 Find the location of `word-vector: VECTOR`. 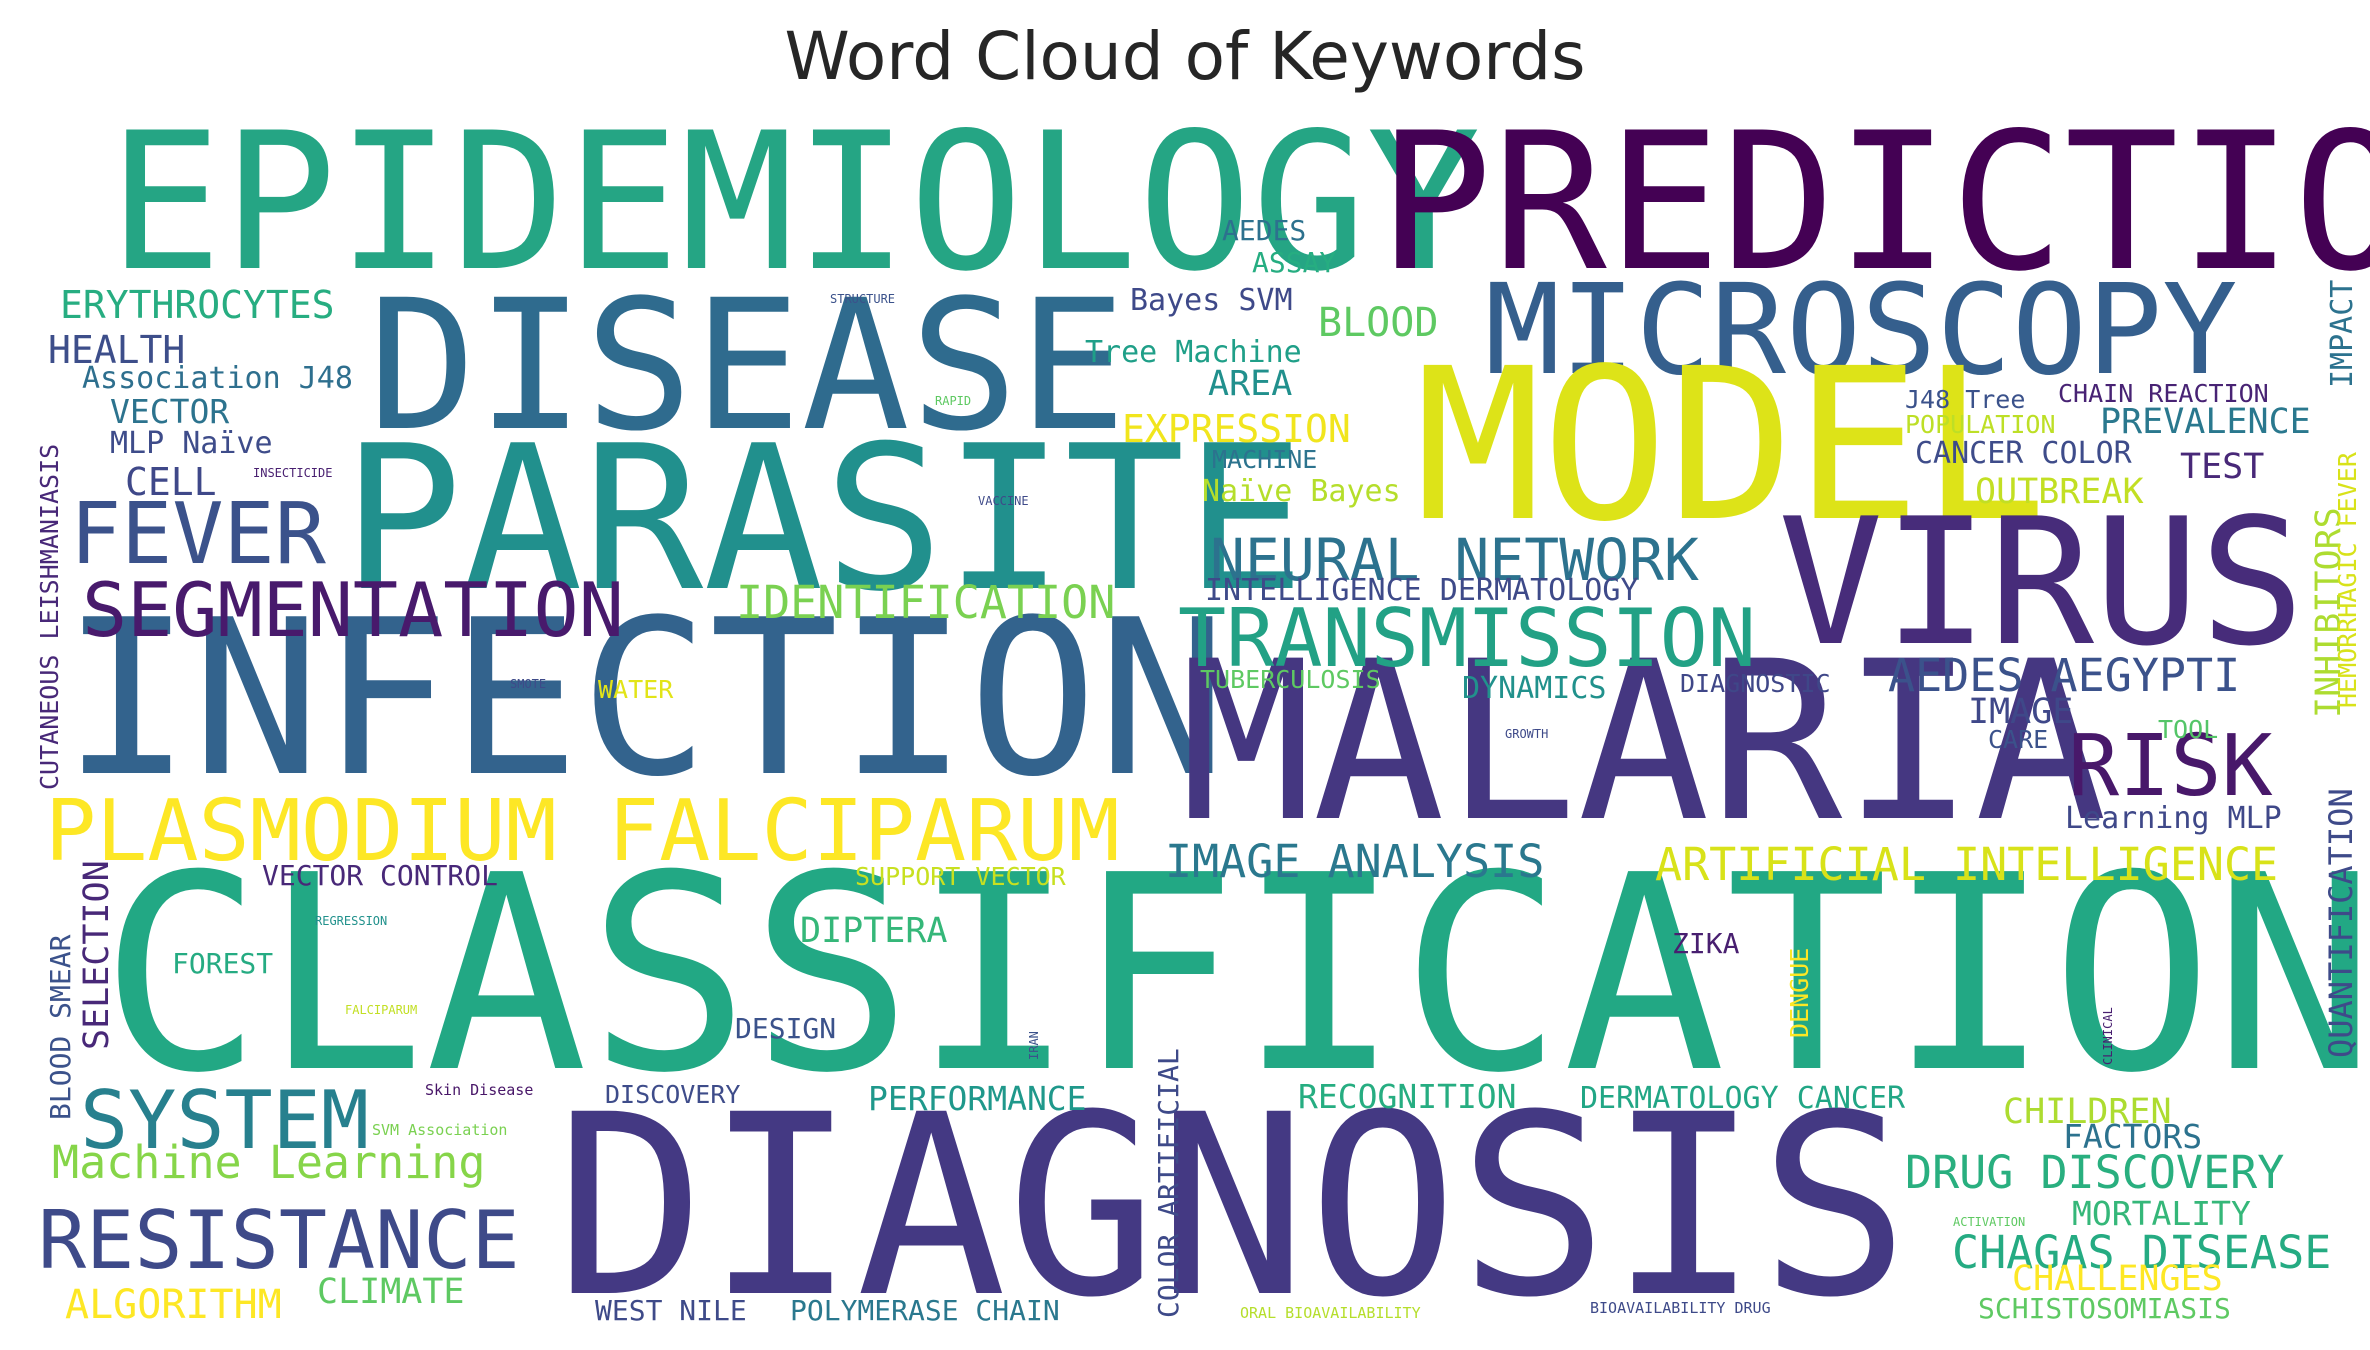

word-vector: VECTOR is located at coordinates (169, 411).